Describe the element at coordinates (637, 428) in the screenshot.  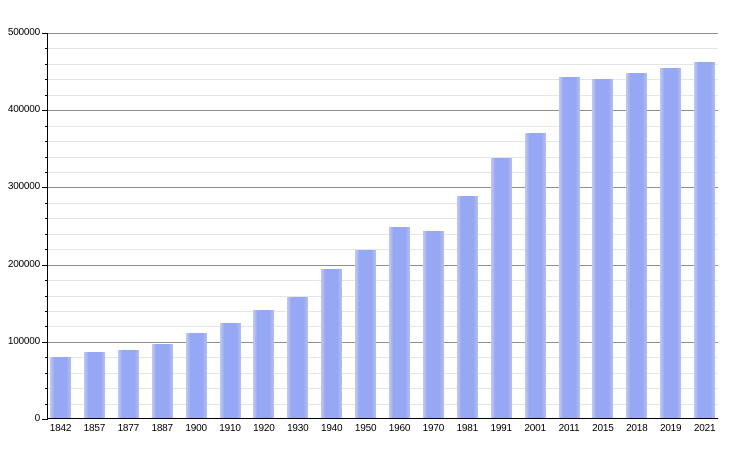
I see `x-axis-tick-label: 2018` at that location.